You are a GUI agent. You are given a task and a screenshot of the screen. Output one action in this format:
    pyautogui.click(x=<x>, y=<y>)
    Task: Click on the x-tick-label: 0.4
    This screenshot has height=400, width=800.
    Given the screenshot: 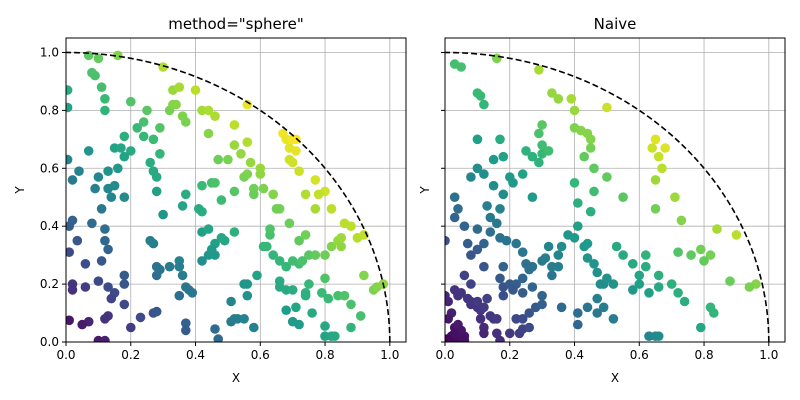 What is the action you would take?
    pyautogui.click(x=195, y=355)
    